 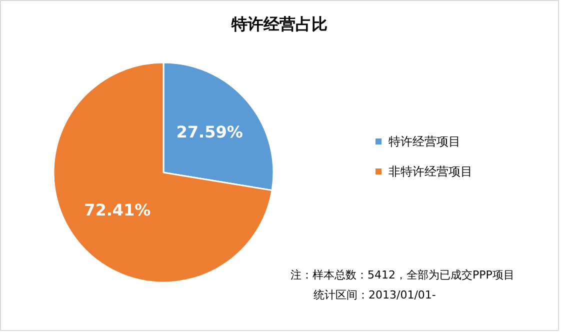 What do you see at coordinates (402, 275) in the screenshot?
I see `text: 注：样本总数：5412，全部为已成交PPP项目` at bounding box center [402, 275].